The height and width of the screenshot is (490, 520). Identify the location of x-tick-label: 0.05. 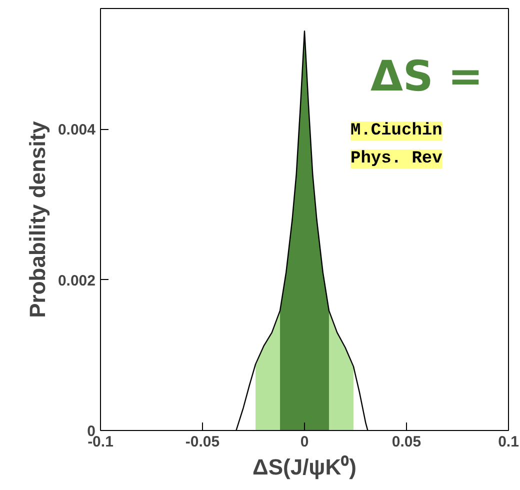
(407, 442).